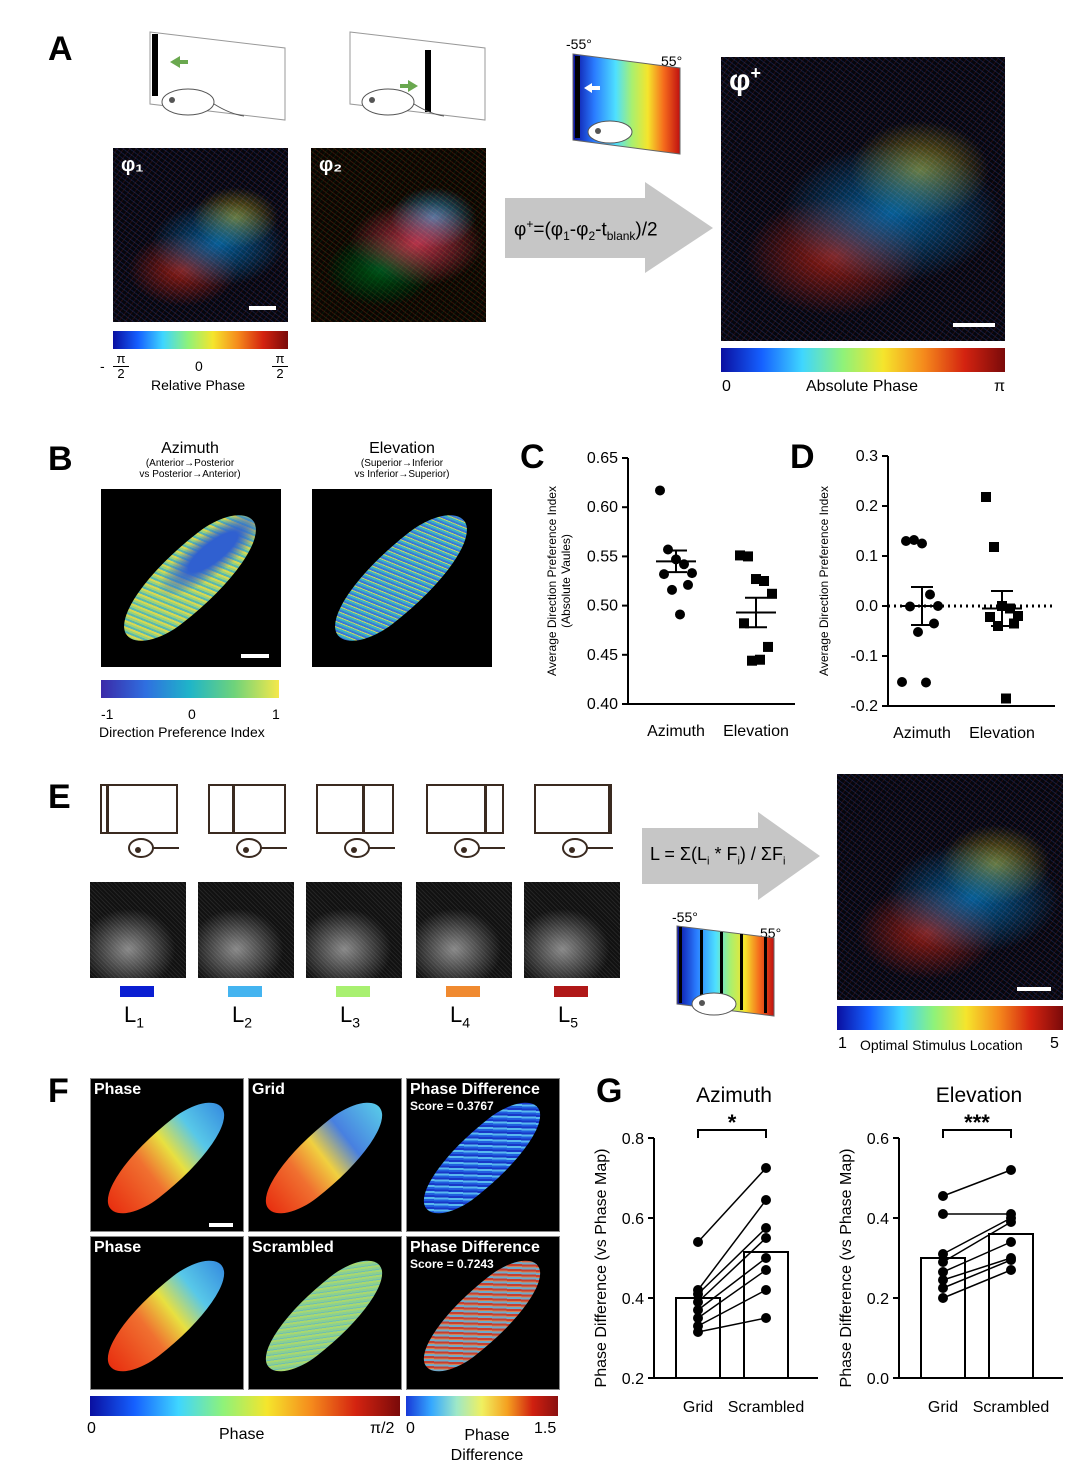 The height and width of the screenshot is (1484, 1080). What do you see at coordinates (602, 507) in the screenshot?
I see `y-tick-label: 0.60` at bounding box center [602, 507].